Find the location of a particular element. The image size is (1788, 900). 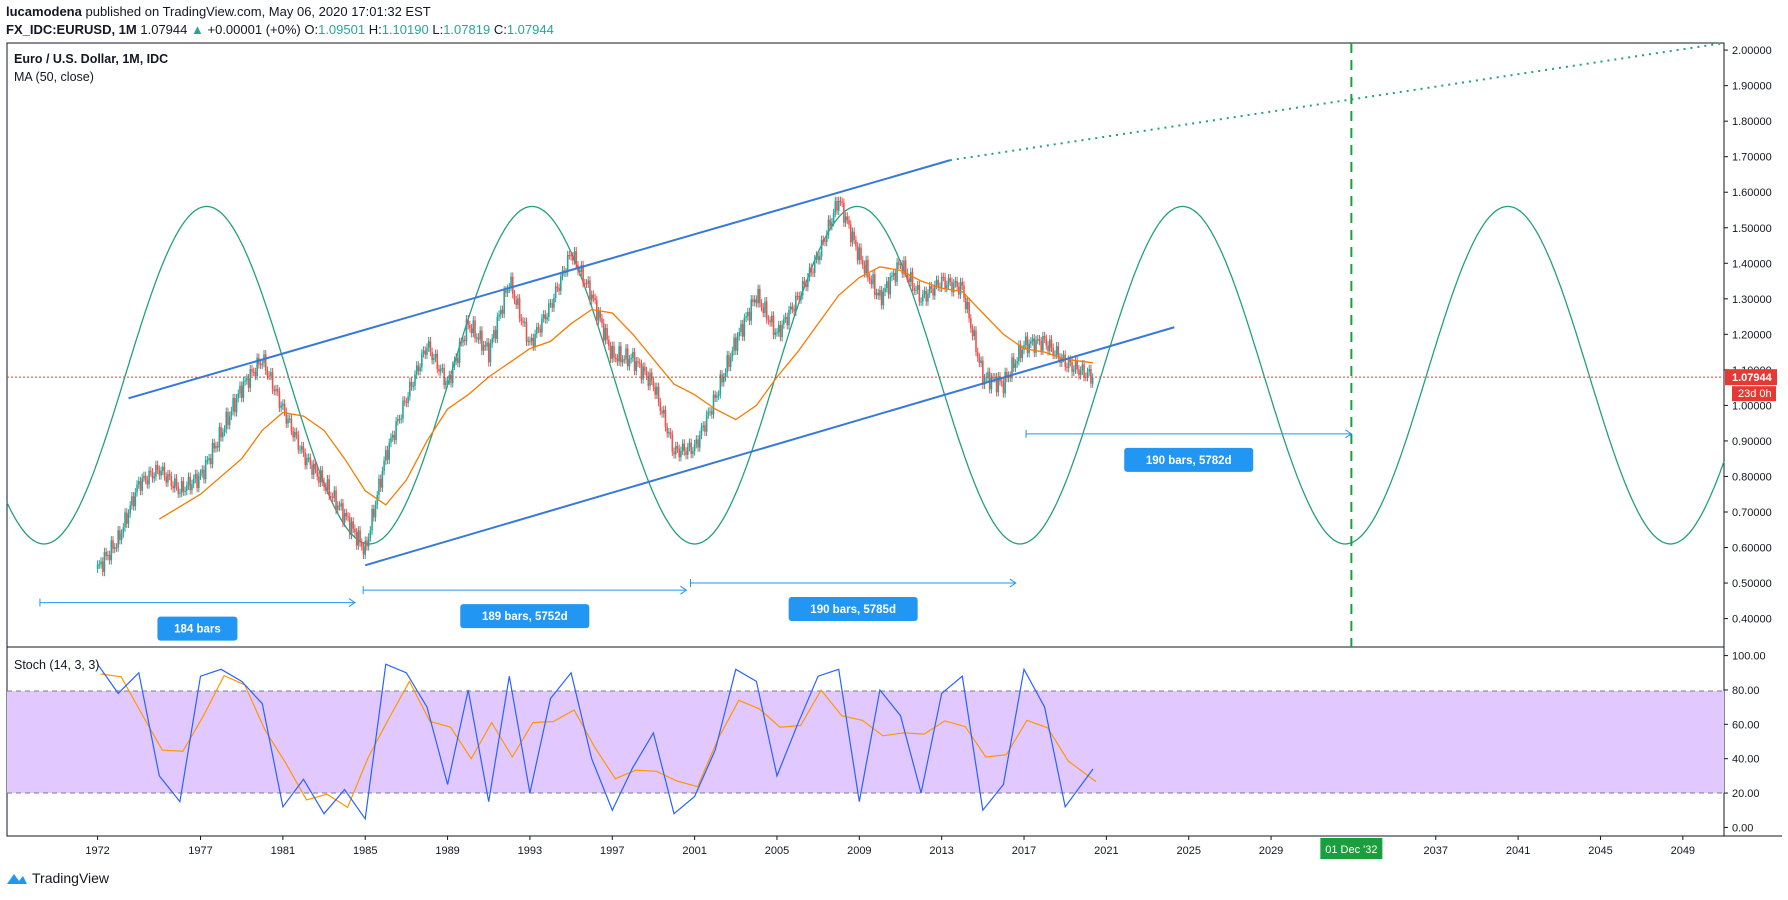

tradingview-logo-icon is located at coordinates (17, 879).